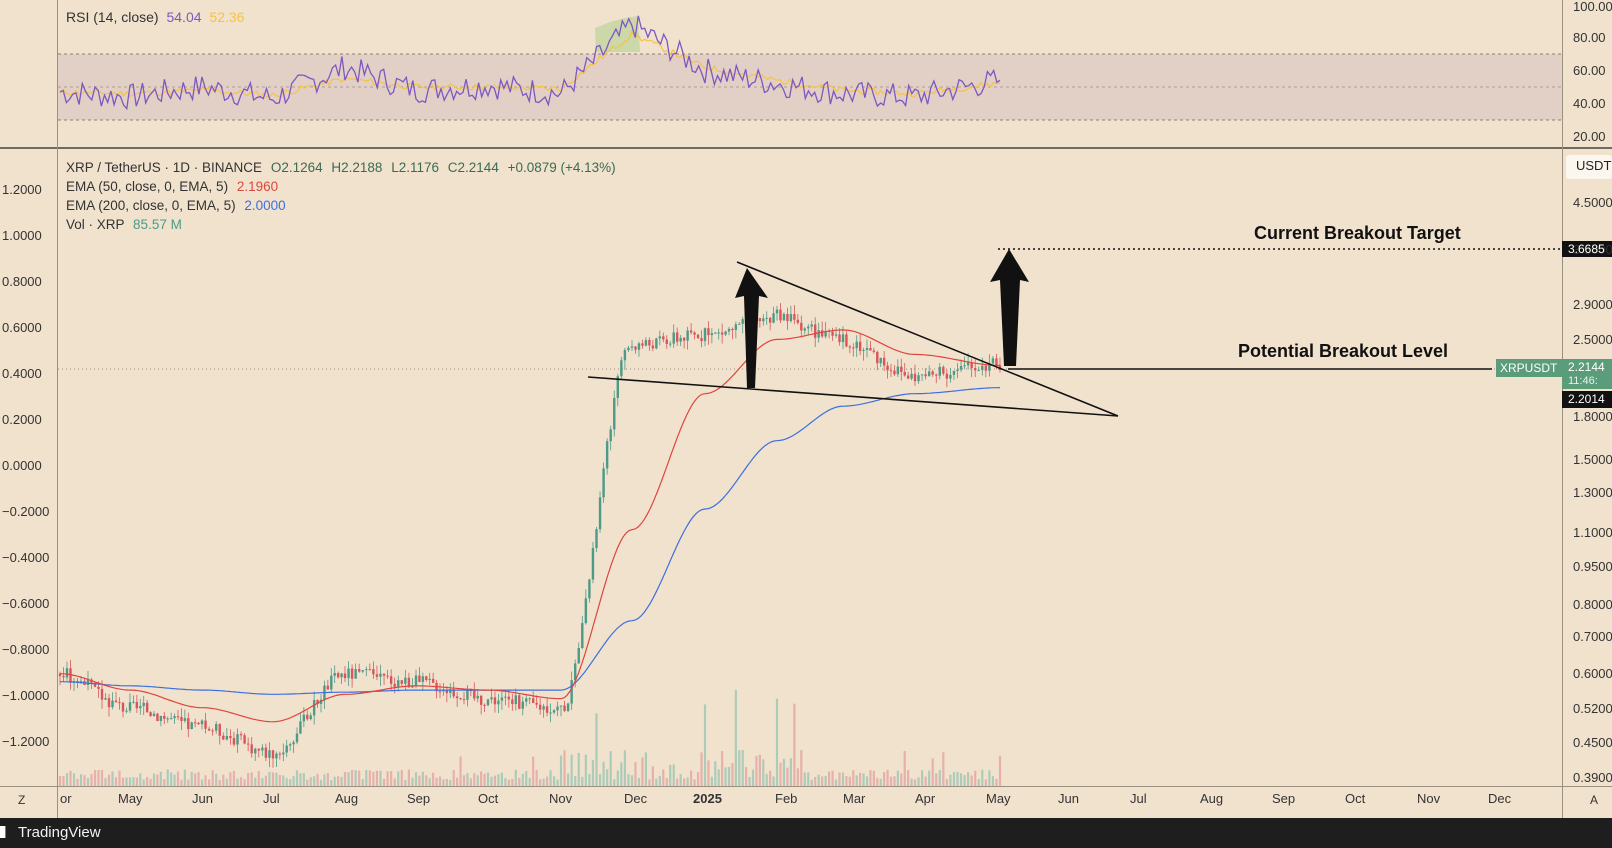 The width and height of the screenshot is (1612, 848). Describe the element at coordinates (617, 34) in the screenshot. I see `rsi-overbought-fill` at that location.